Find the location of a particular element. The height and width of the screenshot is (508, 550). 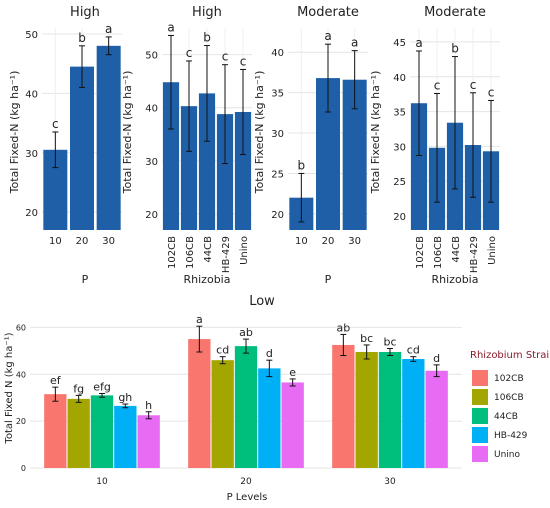

significance-letter: cd is located at coordinates (222, 350).